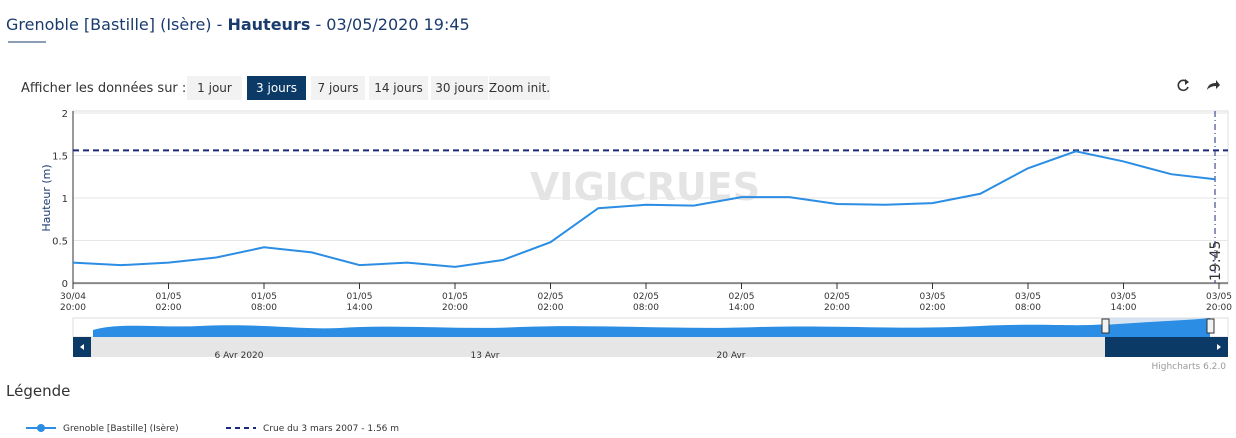  Describe the element at coordinates (1210, 326) in the screenshot. I see `handle-right` at that location.